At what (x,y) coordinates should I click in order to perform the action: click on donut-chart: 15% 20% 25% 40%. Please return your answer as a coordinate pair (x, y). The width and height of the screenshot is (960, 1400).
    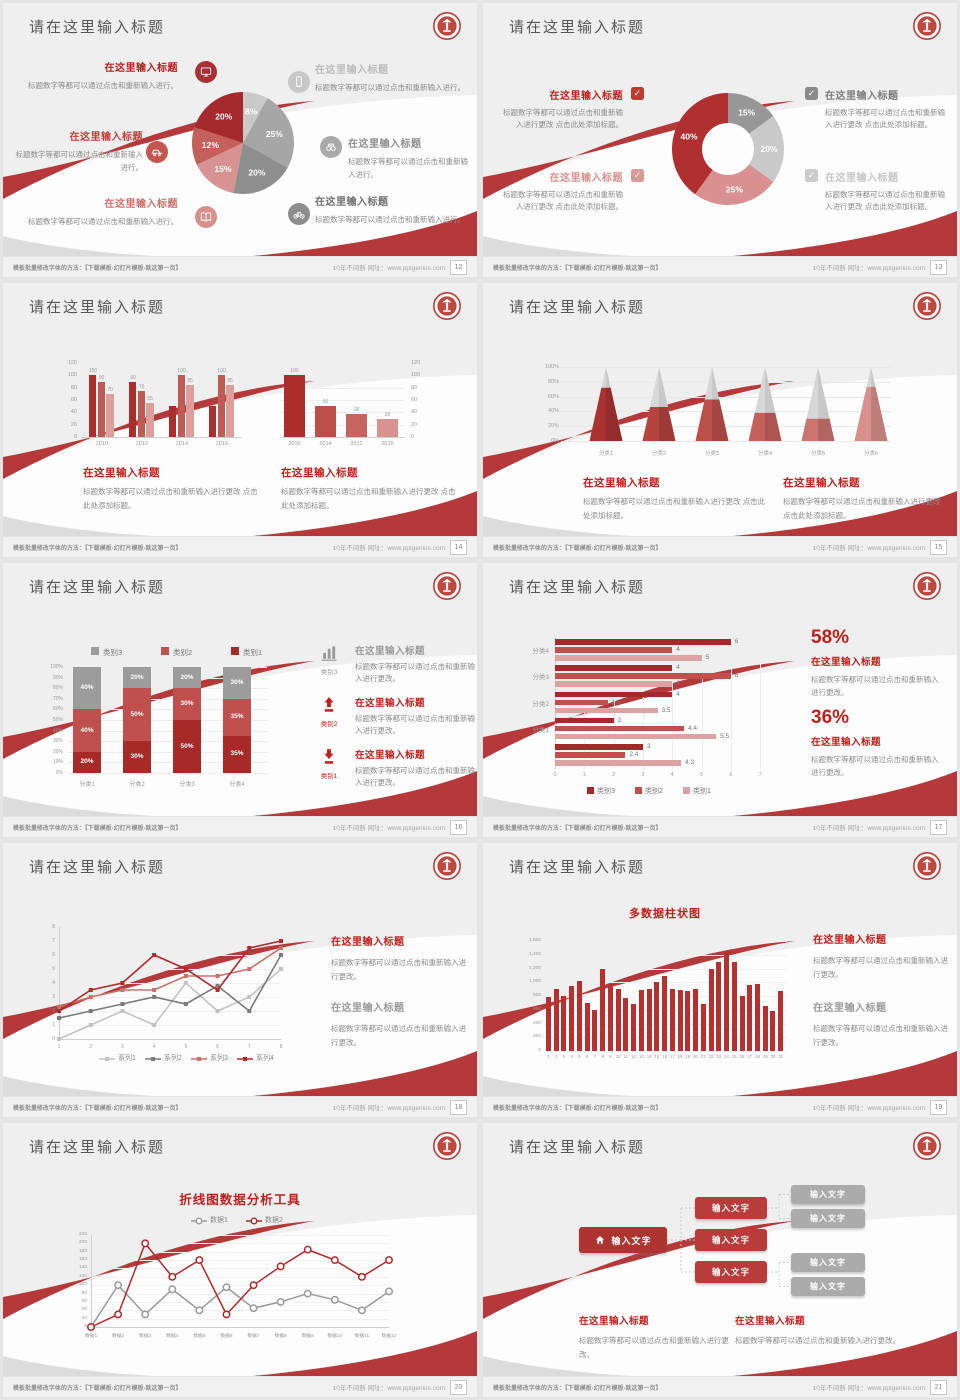
    Looking at the image, I should click on (728, 149).